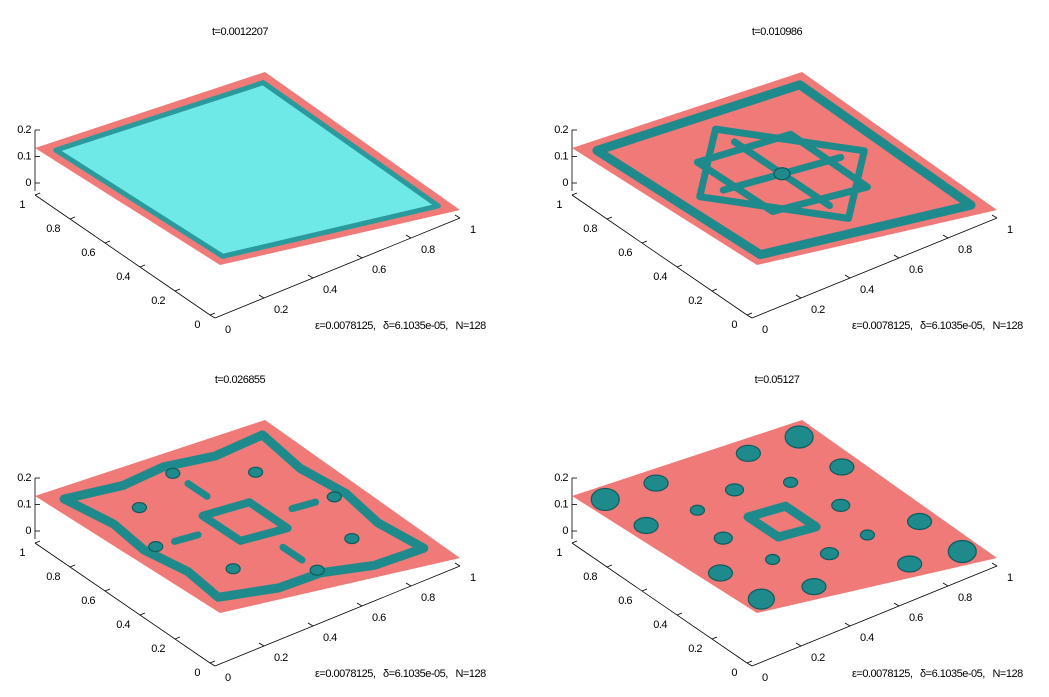 This screenshot has height=697, width=1049. Describe the element at coordinates (428, 250) in the screenshot. I see `x-tick-label: 0.8` at that location.